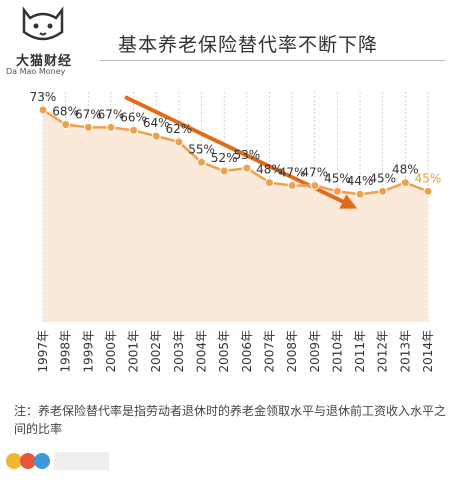  I want to click on x-tick-label: 2002年, so click(156, 351).